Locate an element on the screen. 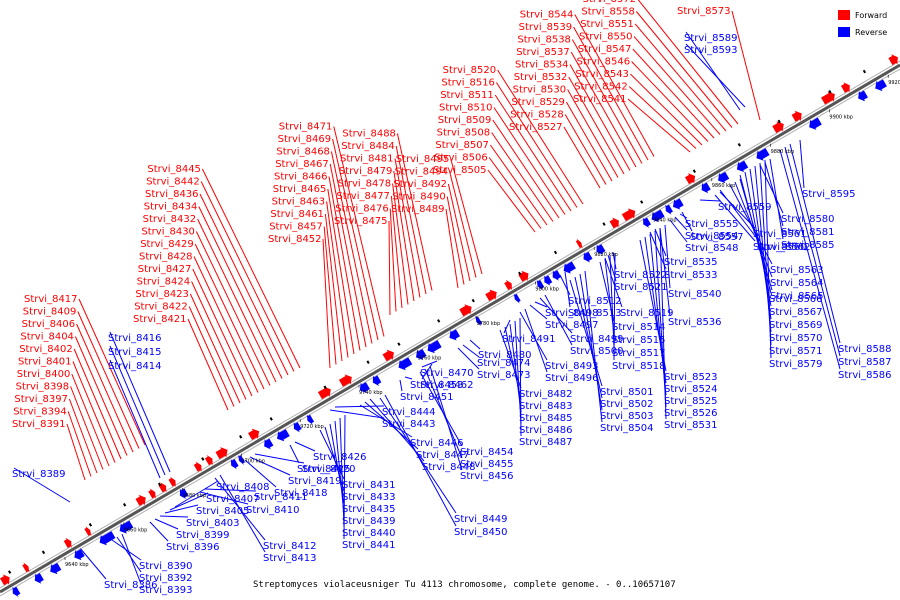  axis-tick-label: 9740 kbp is located at coordinates (371, 393).